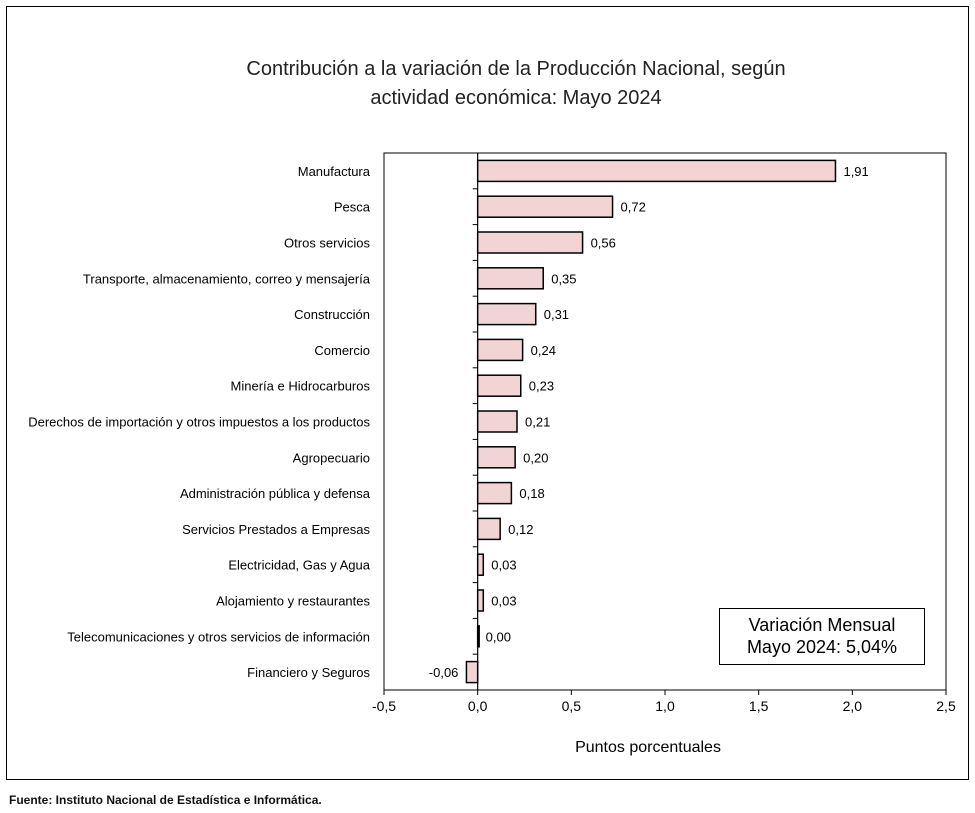  Describe the element at coordinates (535, 457) in the screenshot. I see `data-label: 0,20` at that location.